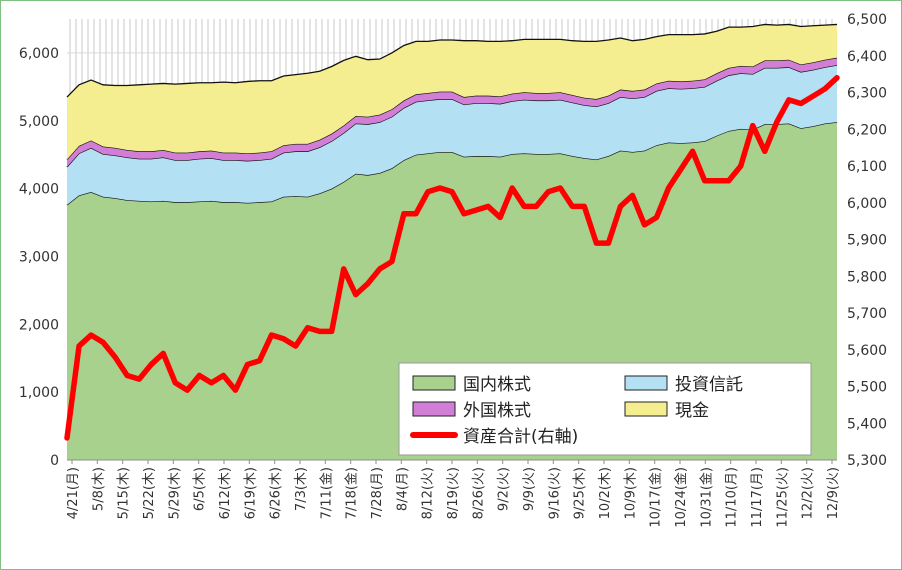  What do you see at coordinates (98, 489) in the screenshot?
I see `x-tick-label: 5/8(木)` at bounding box center [98, 489].